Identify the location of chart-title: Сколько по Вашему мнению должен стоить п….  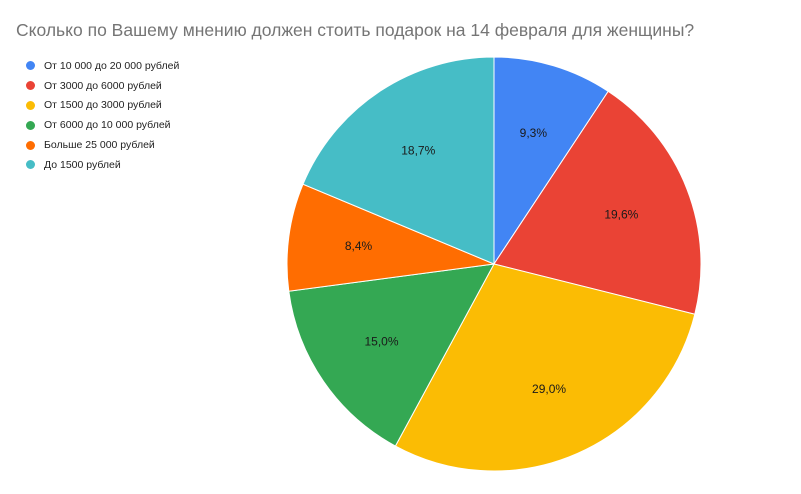
(355, 30).